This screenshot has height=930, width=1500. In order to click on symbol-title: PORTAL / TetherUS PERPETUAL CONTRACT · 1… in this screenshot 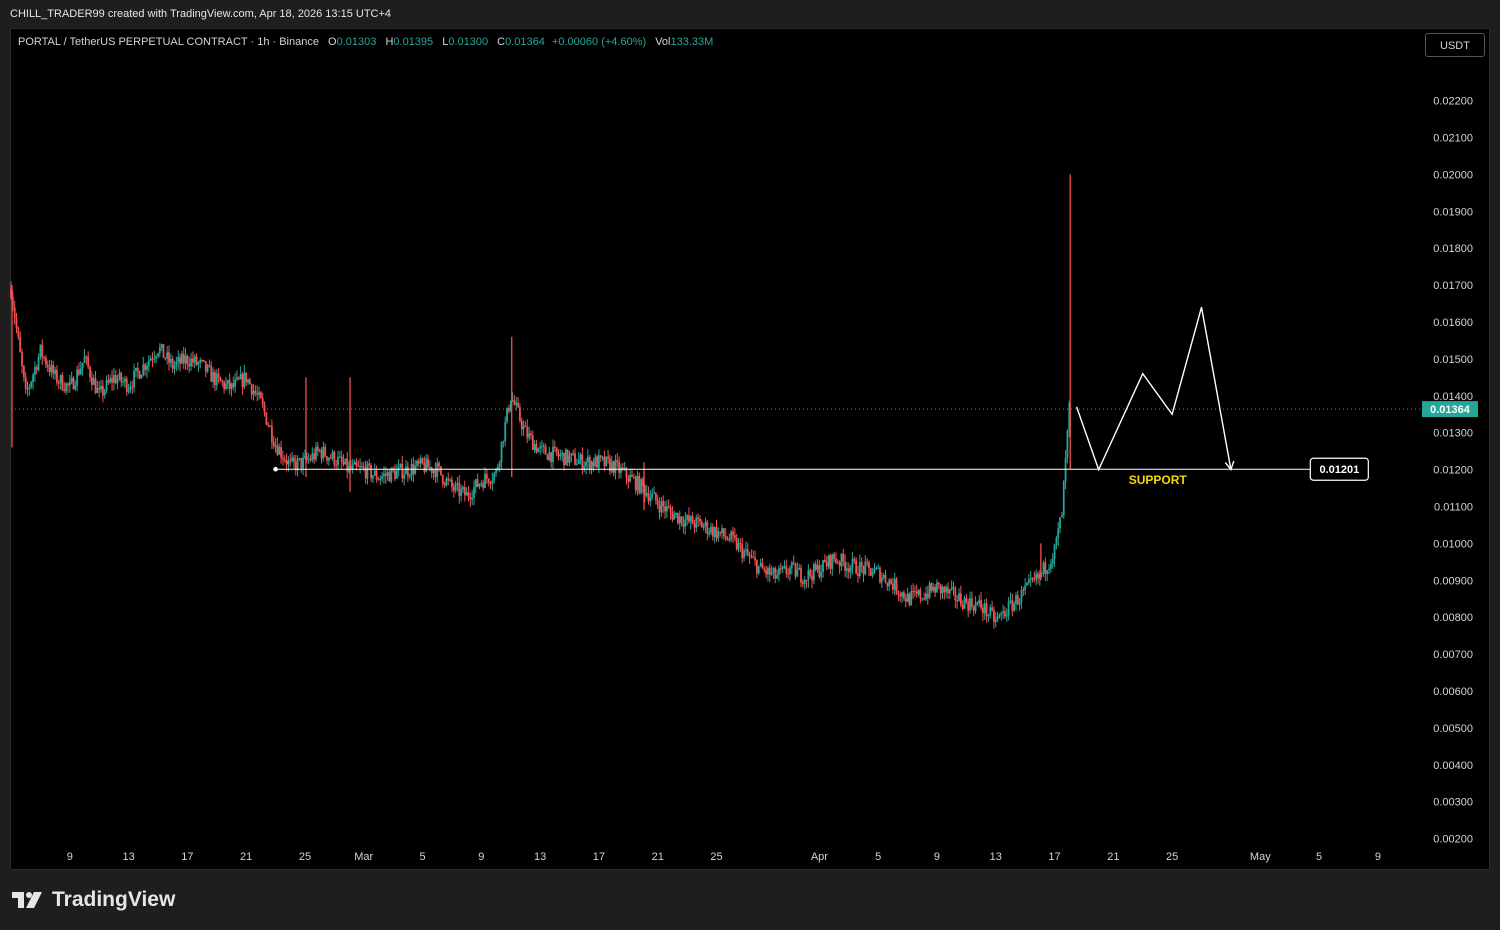, I will do `click(168, 42)`.